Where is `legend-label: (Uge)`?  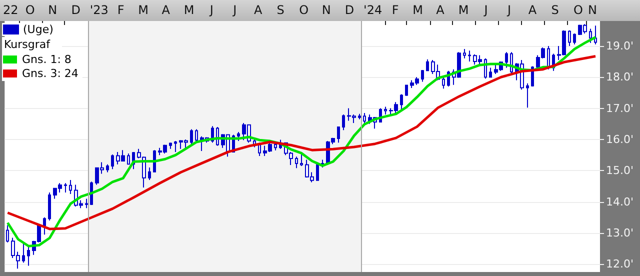 legend-label: (Uge) is located at coordinates (38, 29).